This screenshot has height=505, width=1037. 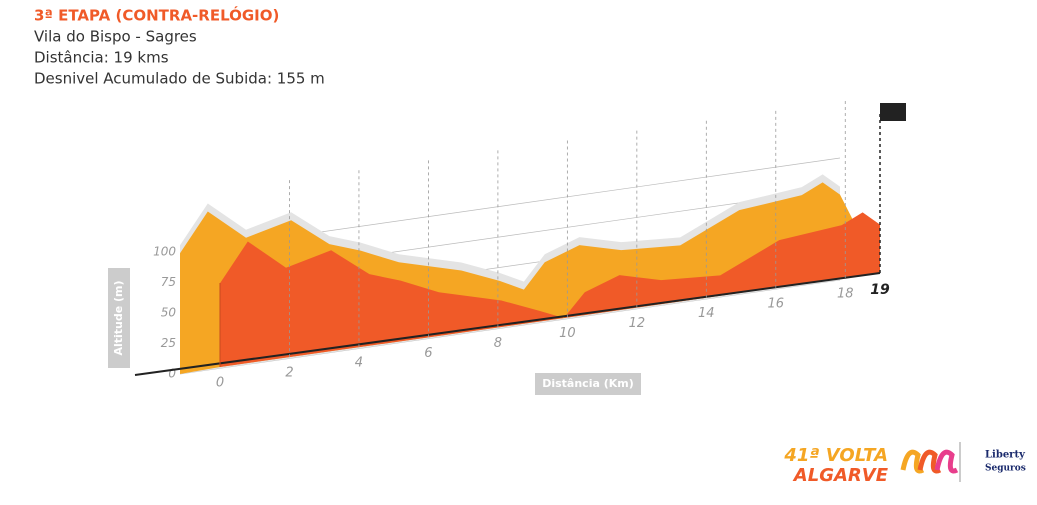 I want to click on y-tick-label: 100, so click(x=164, y=252).